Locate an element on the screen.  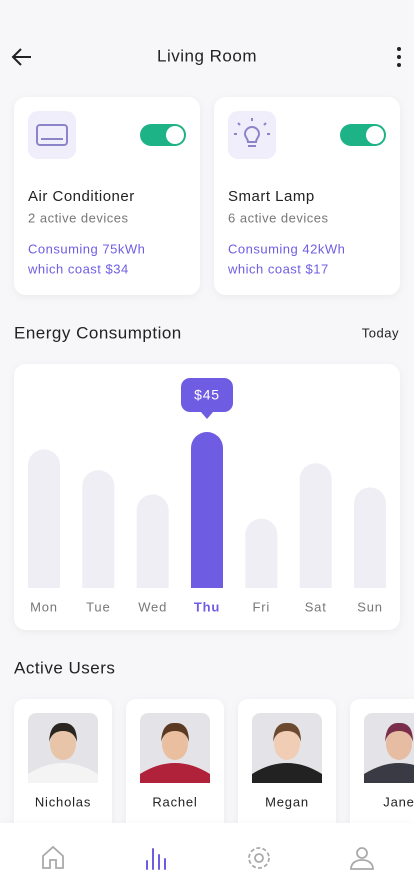
bottom-nav is located at coordinates (207, 859).